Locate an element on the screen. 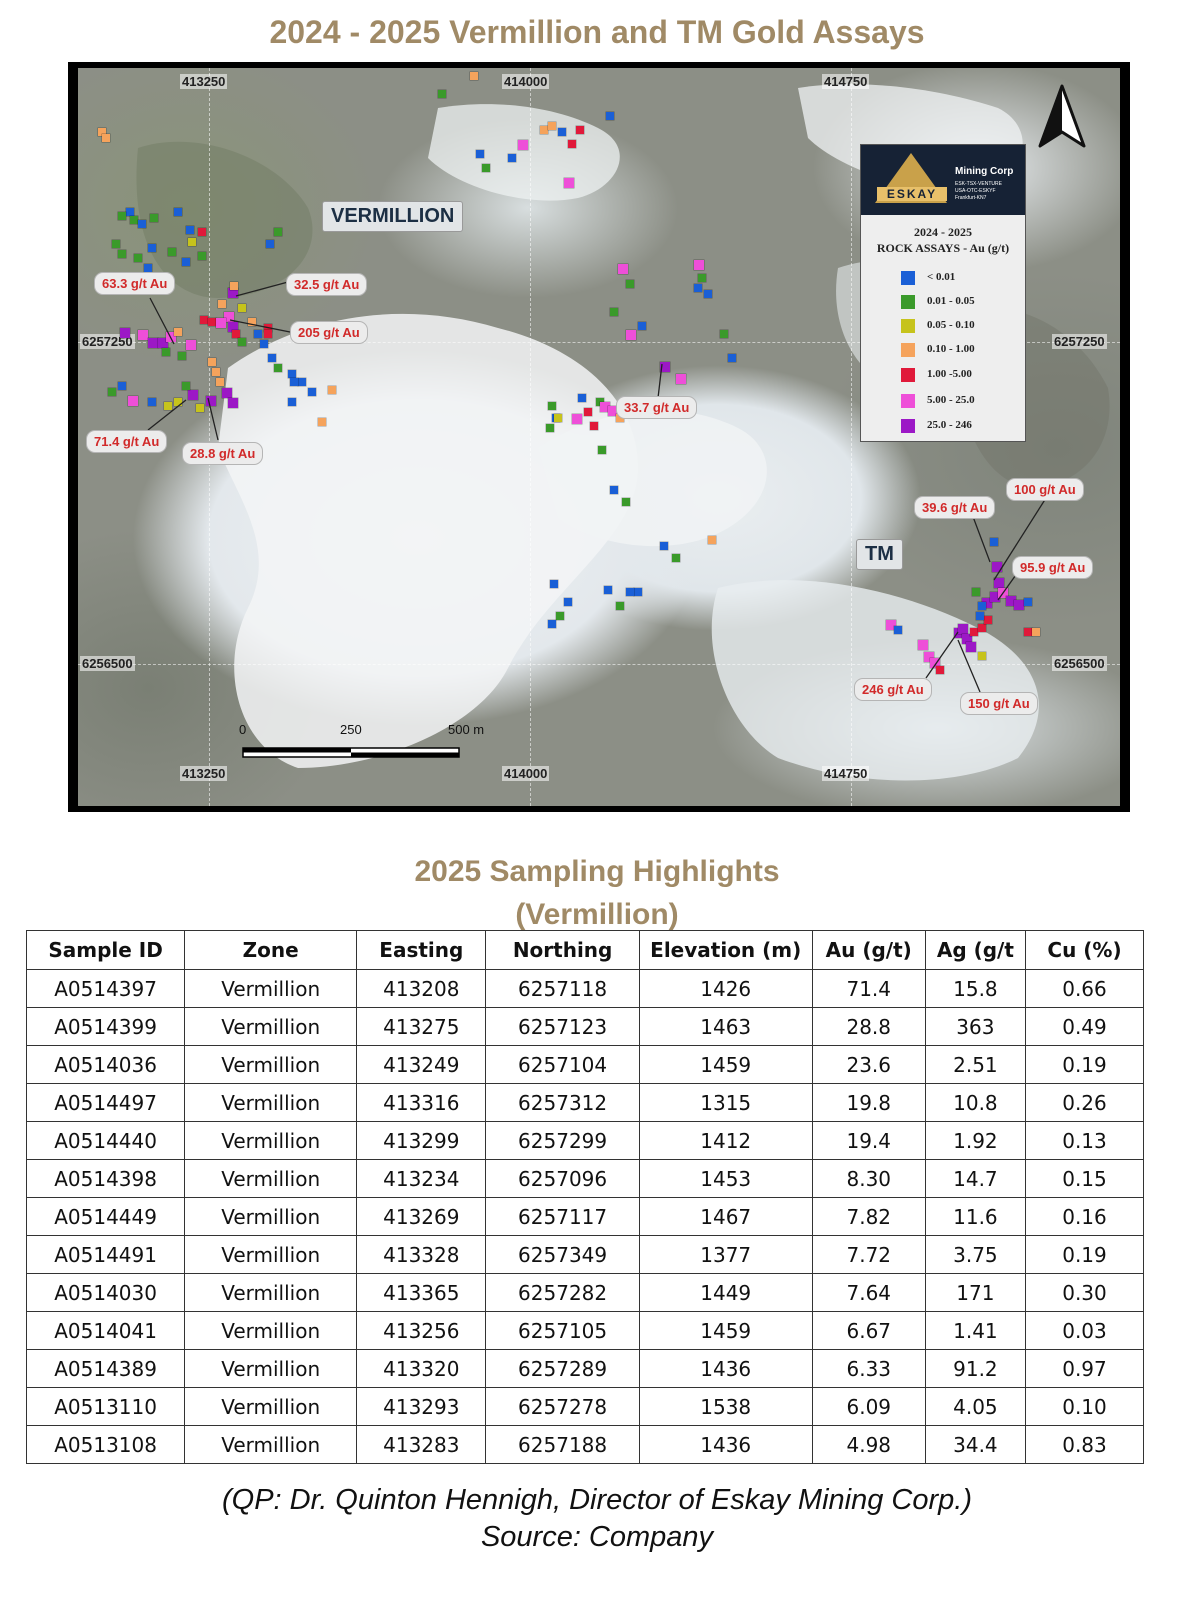 Image resolution: width=1194 pixels, height=1600 pixels. table-cell: 1453 is located at coordinates (725, 1178).